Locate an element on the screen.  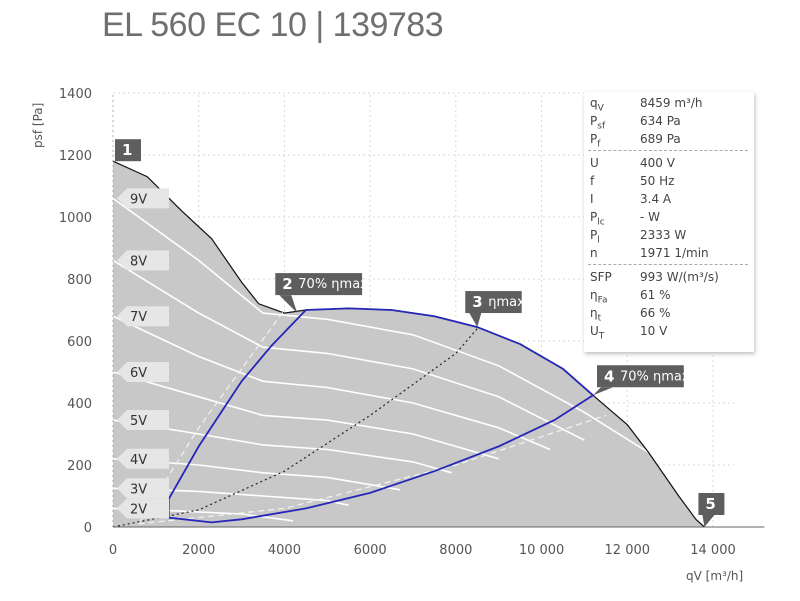
info-value: 2333 W is located at coordinates (663, 235).